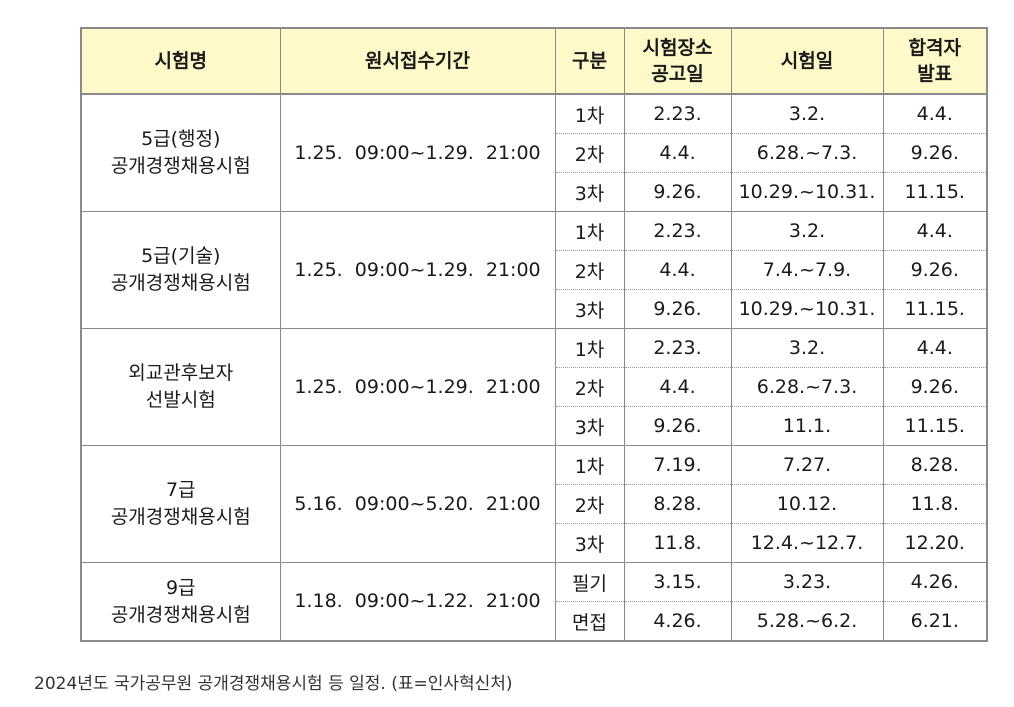 The width and height of the screenshot is (1014, 707). What do you see at coordinates (935, 621) in the screenshot?
I see `result-date-cell: 6.21.` at bounding box center [935, 621].